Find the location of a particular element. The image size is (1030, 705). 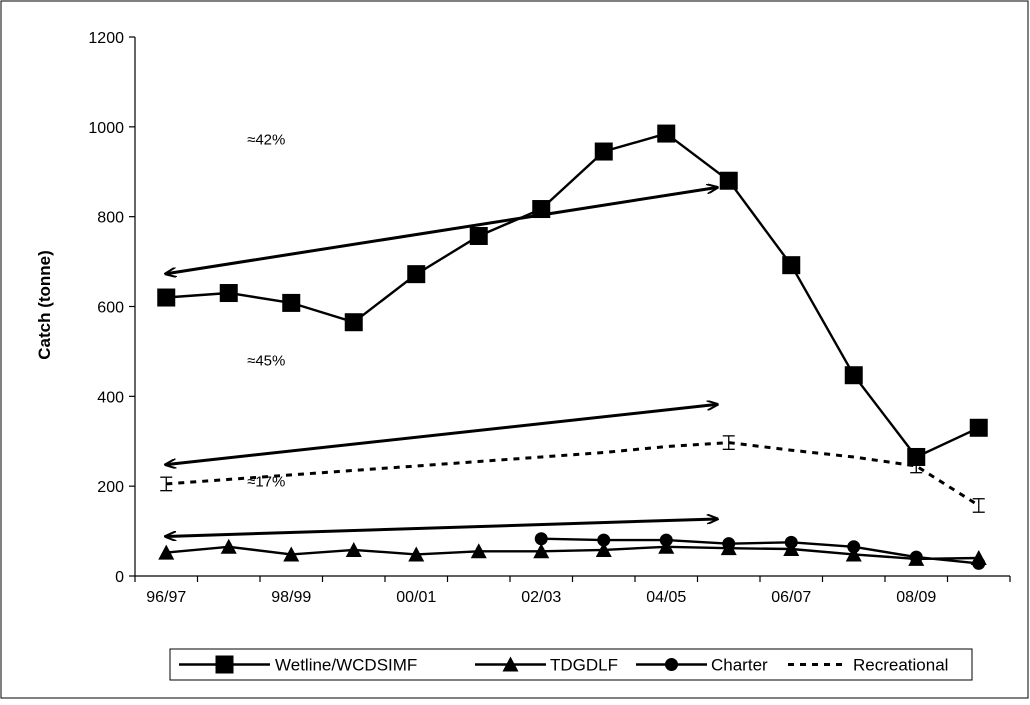

x-tick-label: 02/03 is located at coordinates (541, 597).